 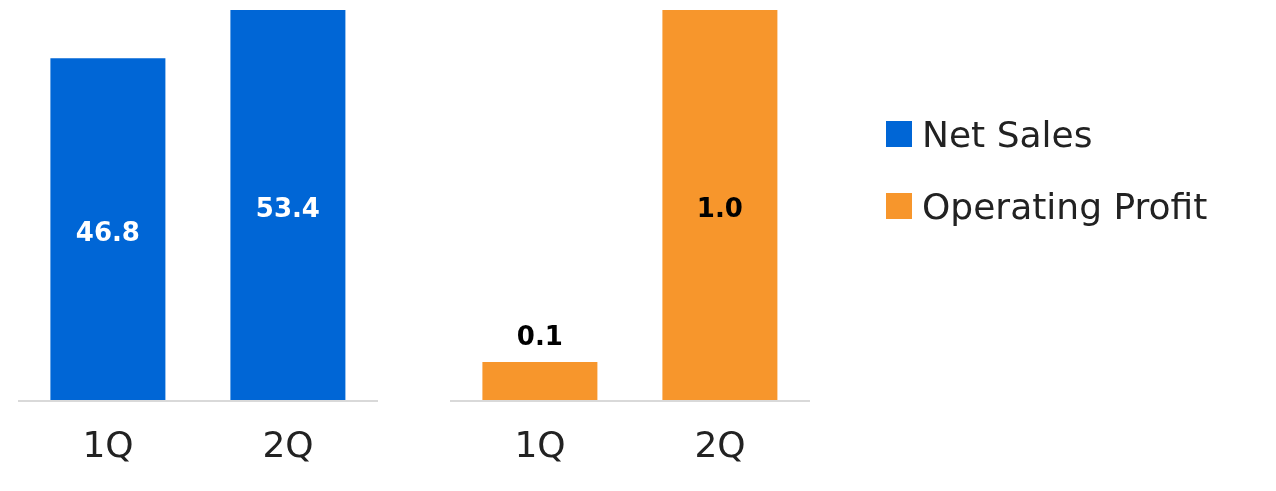 I want to click on data-label: 1.0, so click(x=719, y=208).